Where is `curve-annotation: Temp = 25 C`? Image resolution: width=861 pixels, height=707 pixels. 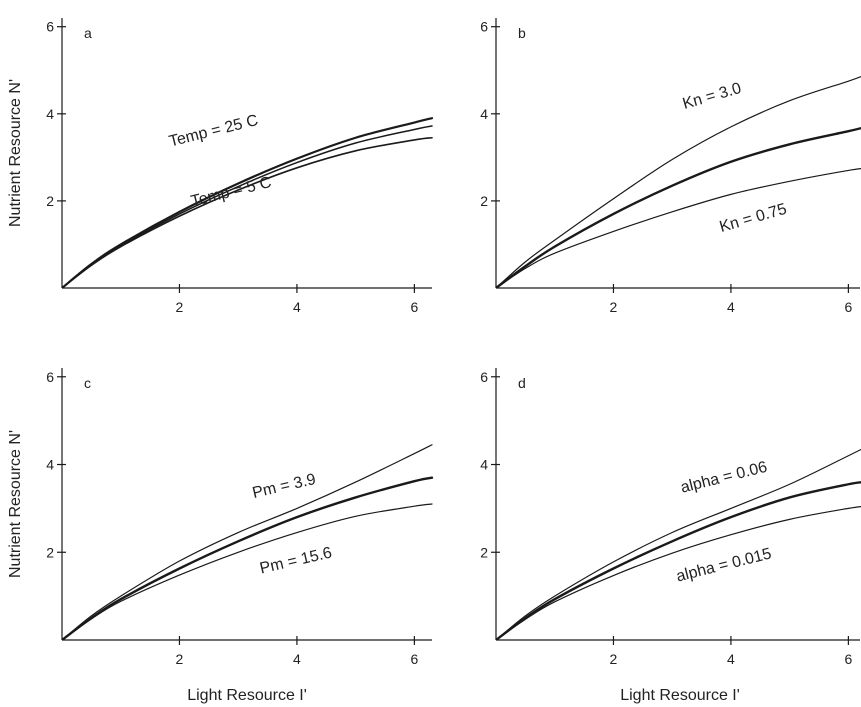 curve-annotation: Temp = 25 C is located at coordinates (213, 131).